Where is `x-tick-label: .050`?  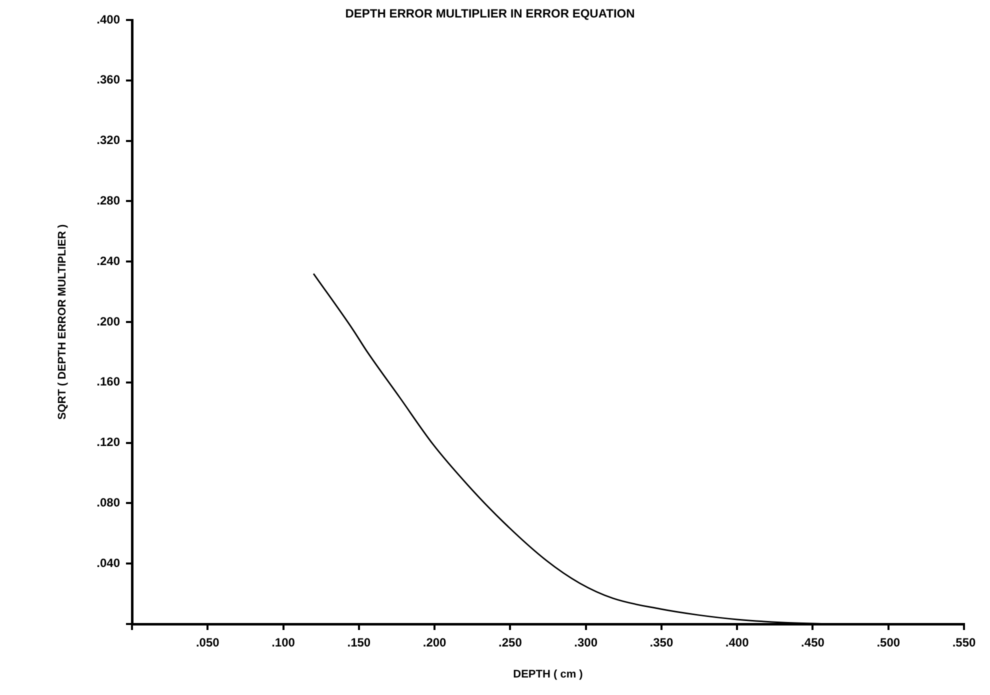 x-tick-label: .050 is located at coordinates (208, 643).